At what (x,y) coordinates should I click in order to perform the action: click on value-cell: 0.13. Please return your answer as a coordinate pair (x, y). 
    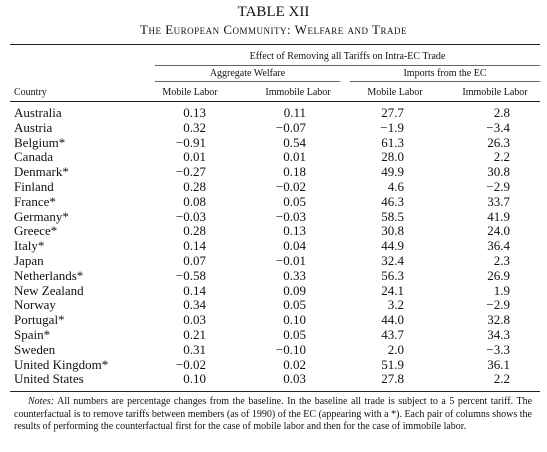
    Looking at the image, I should click on (194, 112).